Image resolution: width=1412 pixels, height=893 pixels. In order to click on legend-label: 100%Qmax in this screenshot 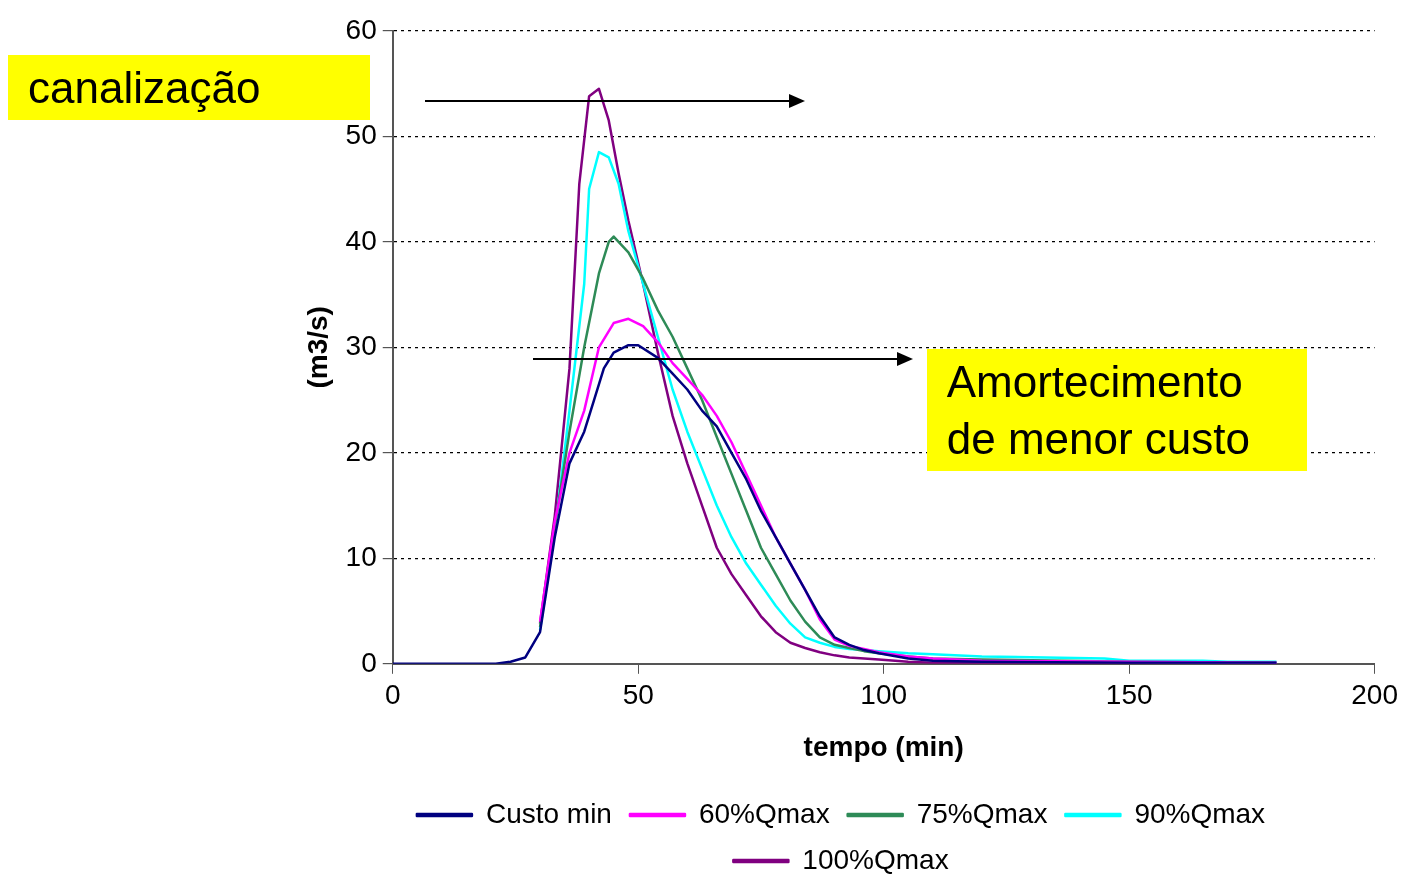, I will do `click(875, 859)`.